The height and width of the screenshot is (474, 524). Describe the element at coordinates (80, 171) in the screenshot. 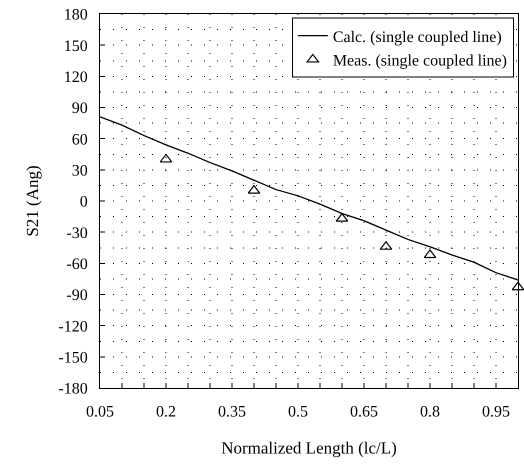

I see `y-tick-label: 30` at that location.